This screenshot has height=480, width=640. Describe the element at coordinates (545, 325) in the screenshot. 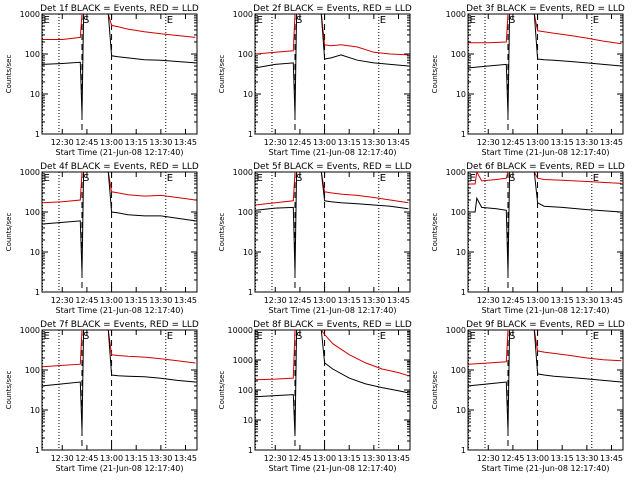

I see `panel-title: Det 9f BLACK = Events, RED = LLD` at that location.